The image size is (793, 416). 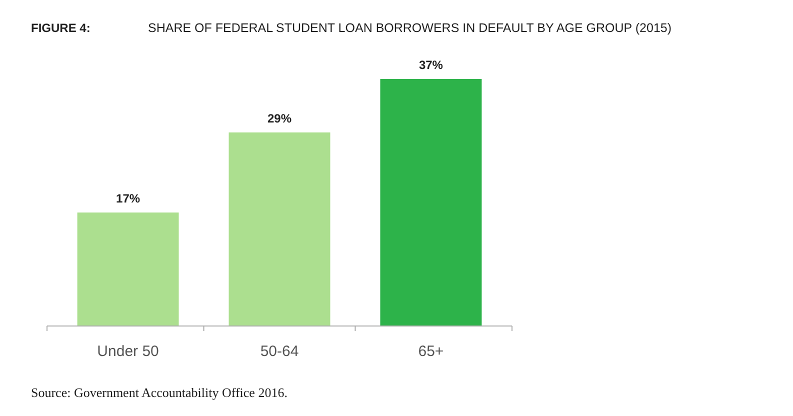 I want to click on x-tick-label: 50-64, so click(x=279, y=351).